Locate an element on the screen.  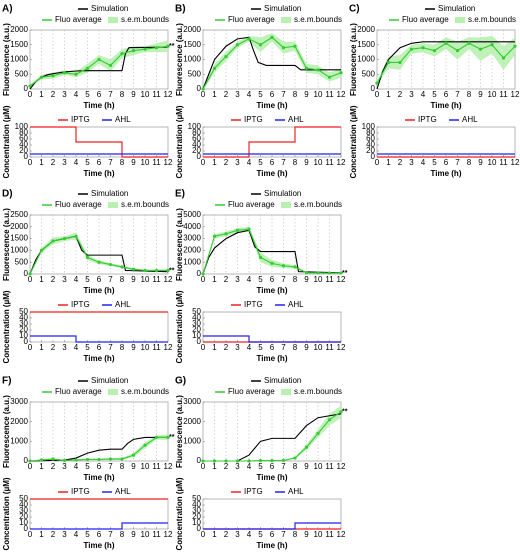
y-tick-label: 1000 is located at coordinates (192, 261).